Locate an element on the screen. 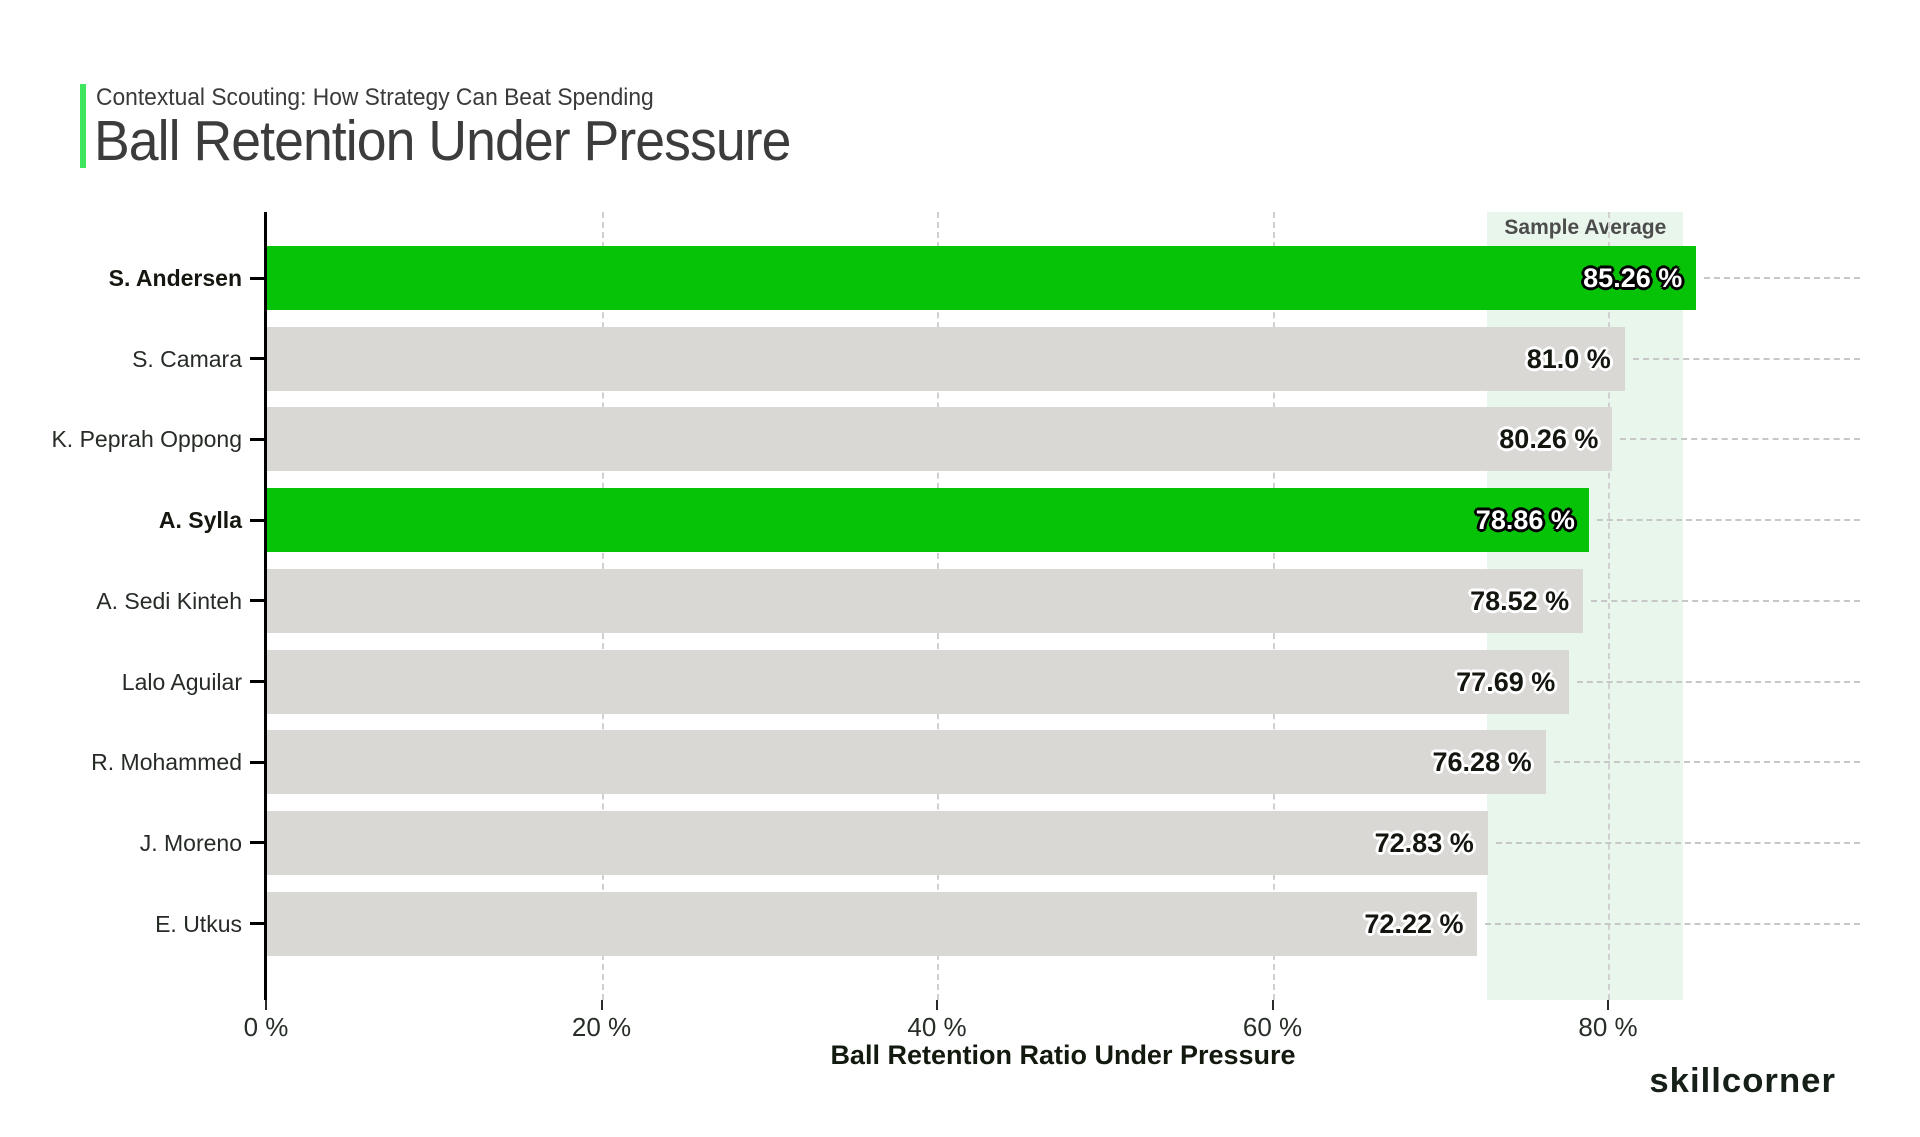 The width and height of the screenshot is (1920, 1137). bar: 81.0 % is located at coordinates (945, 358).